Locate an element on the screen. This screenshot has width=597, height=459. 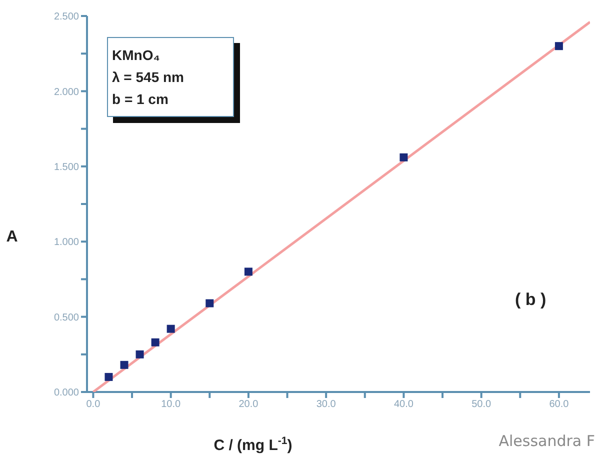
x-tick-label: 30.0 is located at coordinates (326, 404).